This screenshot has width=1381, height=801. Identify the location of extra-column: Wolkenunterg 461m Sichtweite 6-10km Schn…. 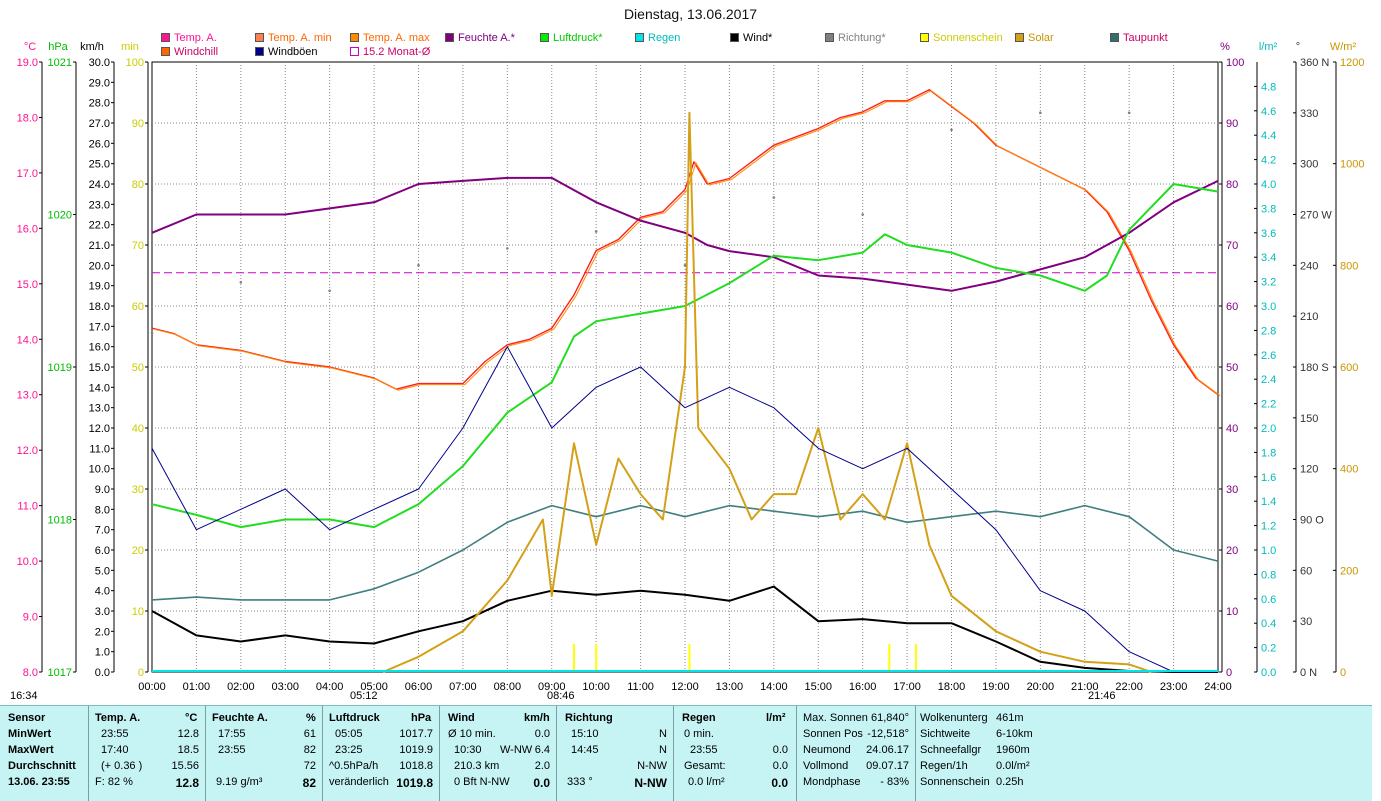
(978, 753).